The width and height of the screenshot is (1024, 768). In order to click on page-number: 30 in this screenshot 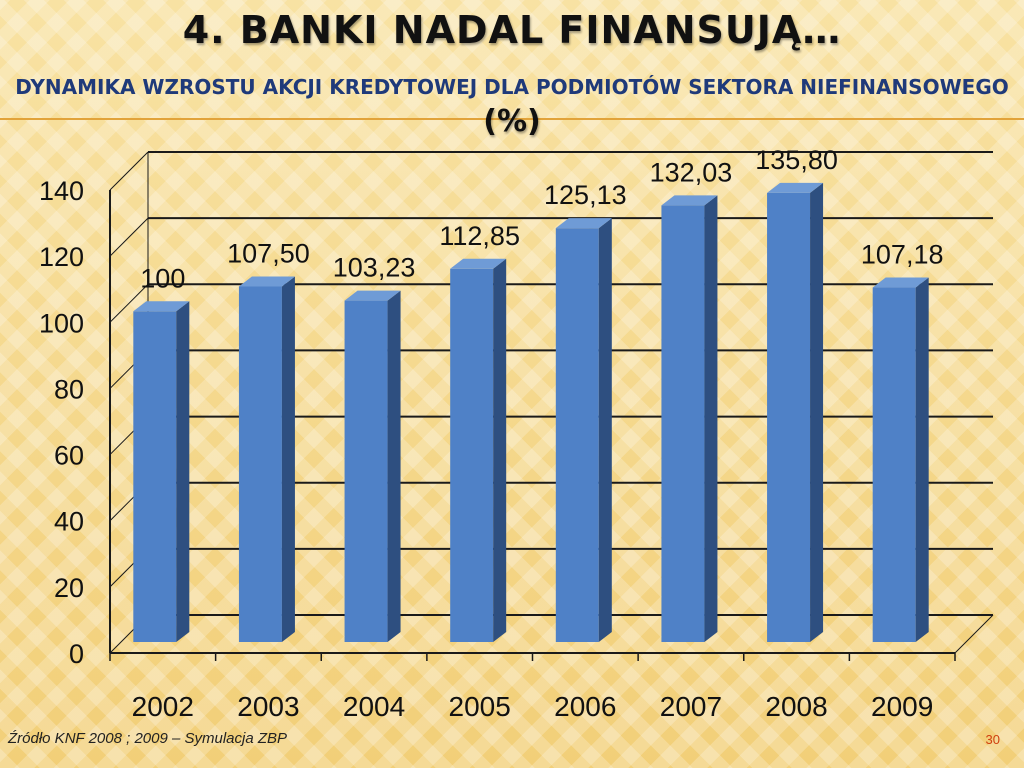, I will do `click(992, 739)`.